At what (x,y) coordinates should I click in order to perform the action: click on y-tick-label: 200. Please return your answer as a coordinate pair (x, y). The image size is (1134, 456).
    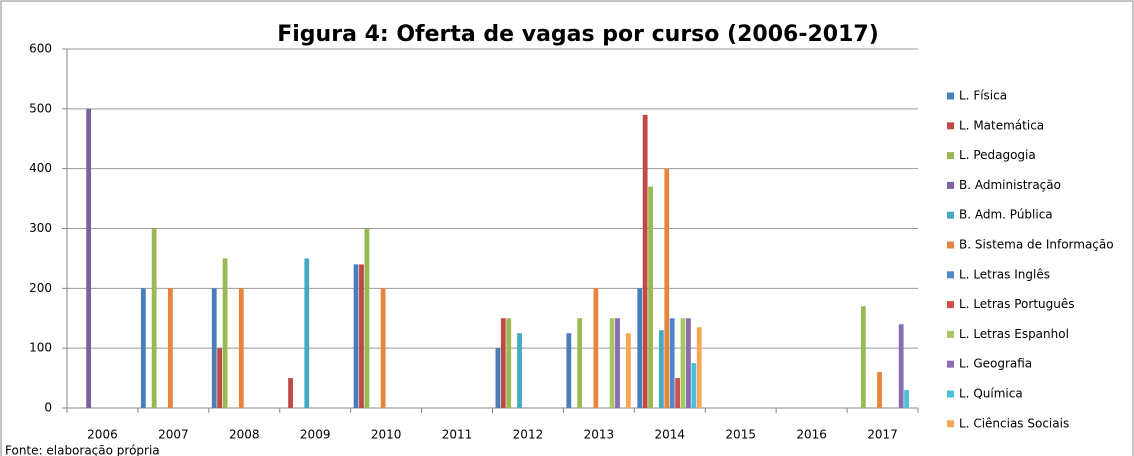
    Looking at the image, I should click on (40, 288).